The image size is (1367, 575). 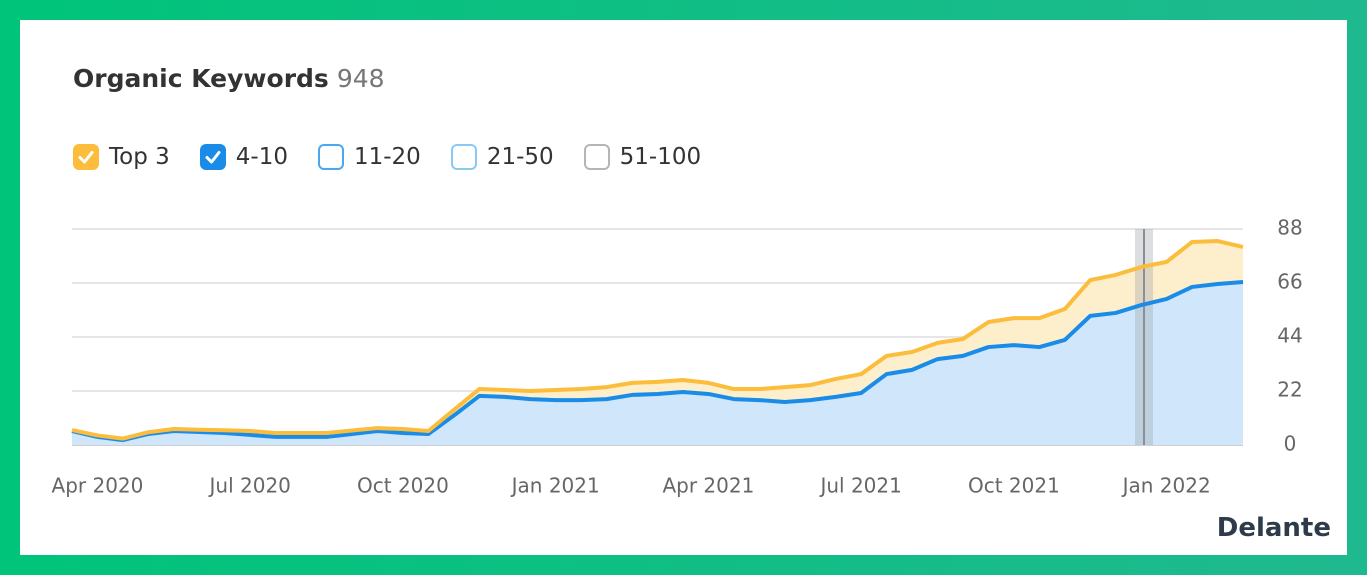 I want to click on x-tick-label: Jul 2021, so click(x=859, y=486).